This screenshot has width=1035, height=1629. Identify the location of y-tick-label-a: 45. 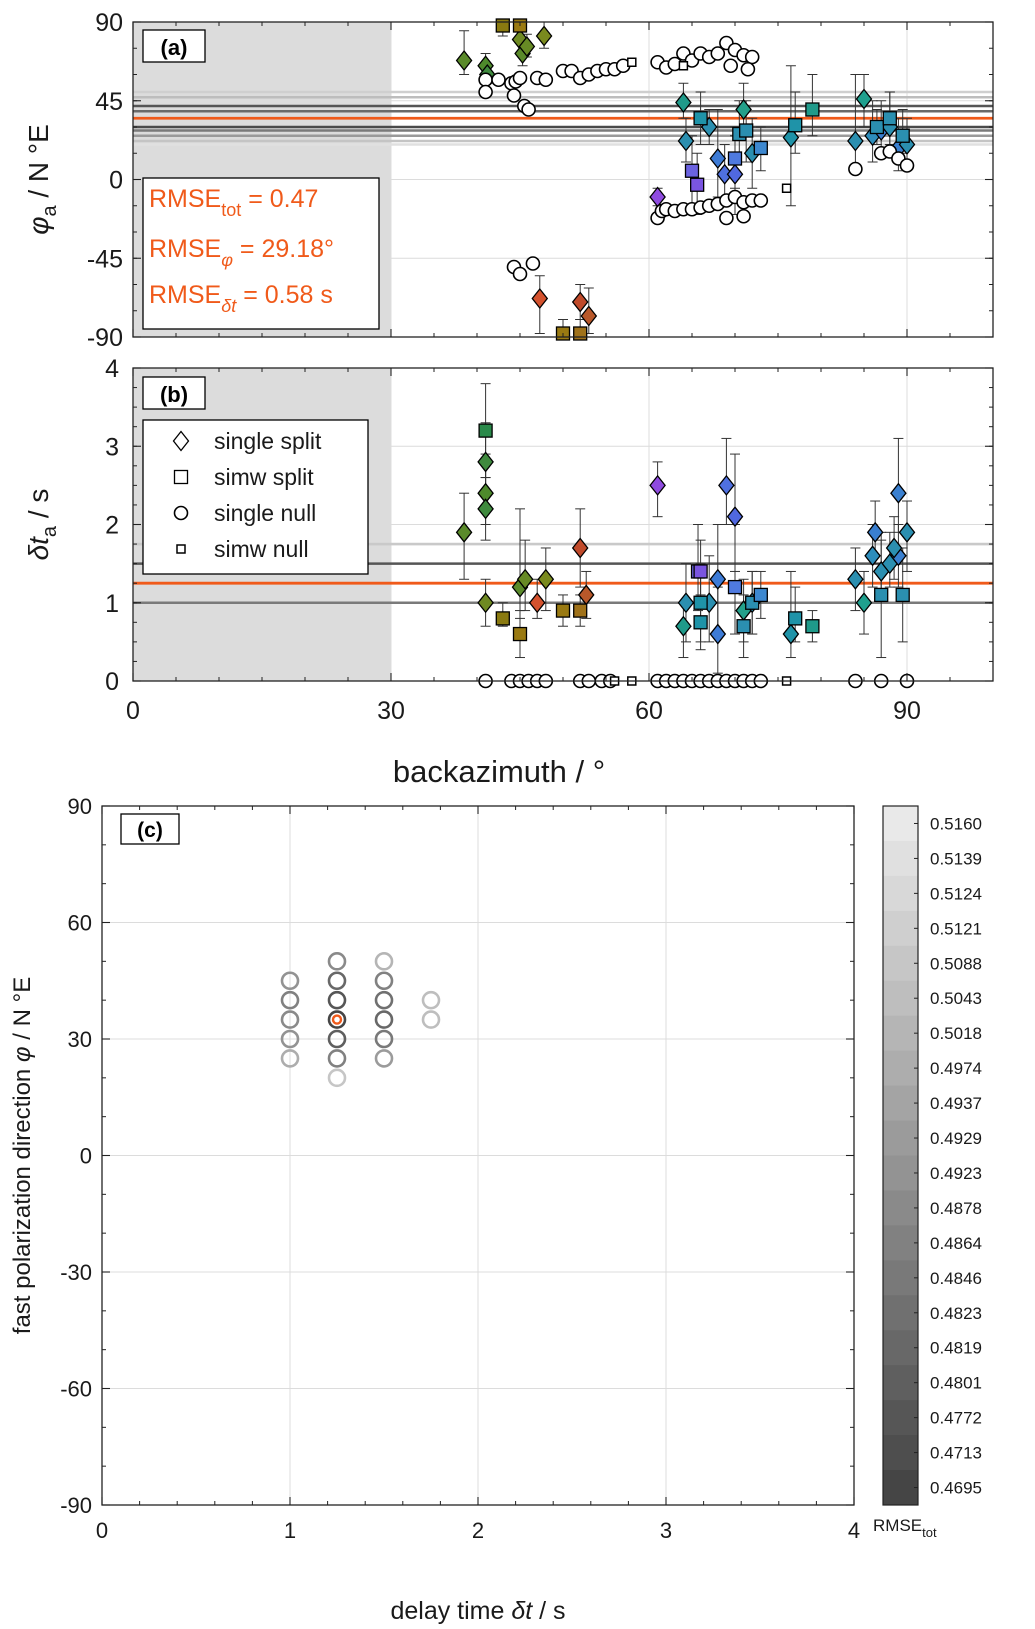
(109, 102).